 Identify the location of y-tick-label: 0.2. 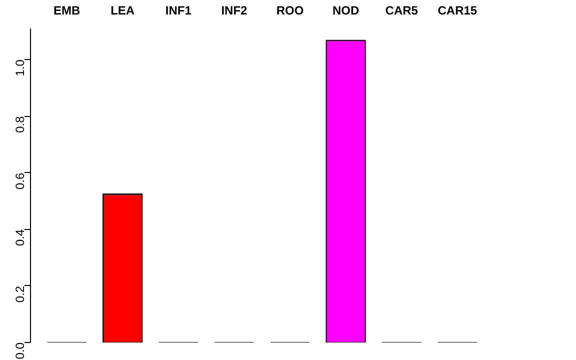
(20, 294).